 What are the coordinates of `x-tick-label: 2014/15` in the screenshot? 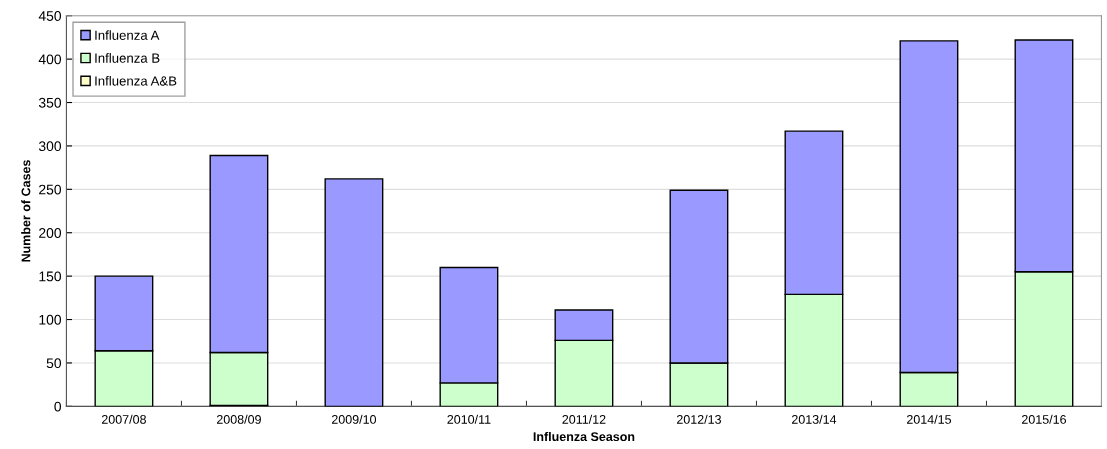 It's located at (929, 419).